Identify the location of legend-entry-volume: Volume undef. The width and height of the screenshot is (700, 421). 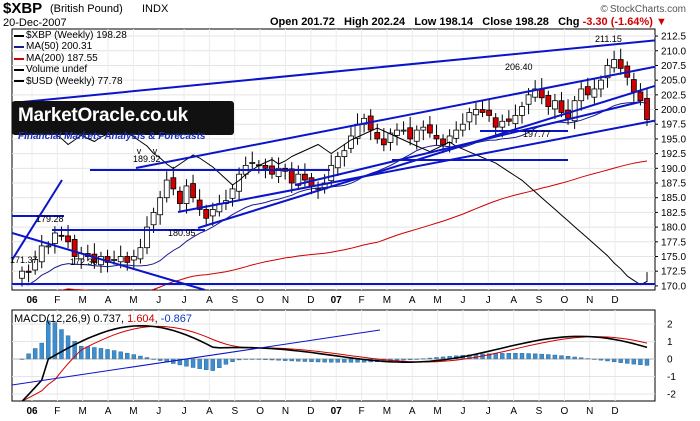
(70, 69).